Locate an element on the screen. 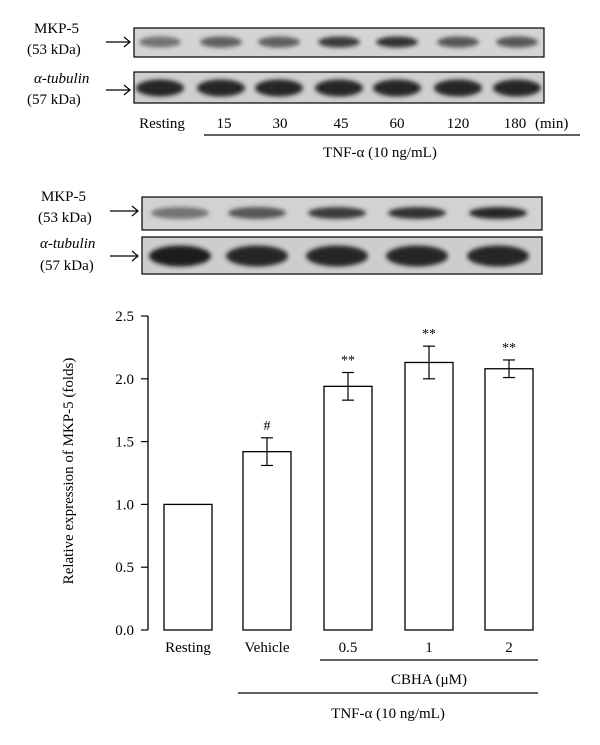 The height and width of the screenshot is (745, 600). significance-annotations: # ** ** ** is located at coordinates (390, 380).